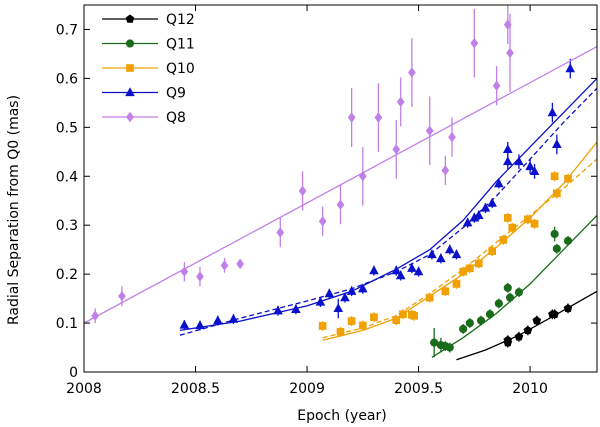 This screenshot has height=427, width=600. What do you see at coordinates (130, 43) in the screenshot?
I see `legend-marker-q11` at bounding box center [130, 43].